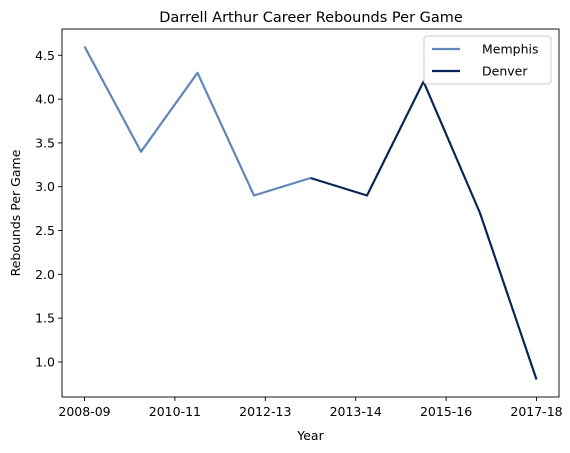 Image resolution: width=570 pixels, height=453 pixels. What do you see at coordinates (197, 121) in the screenshot?
I see `series-line-memphis` at bounding box center [197, 121].